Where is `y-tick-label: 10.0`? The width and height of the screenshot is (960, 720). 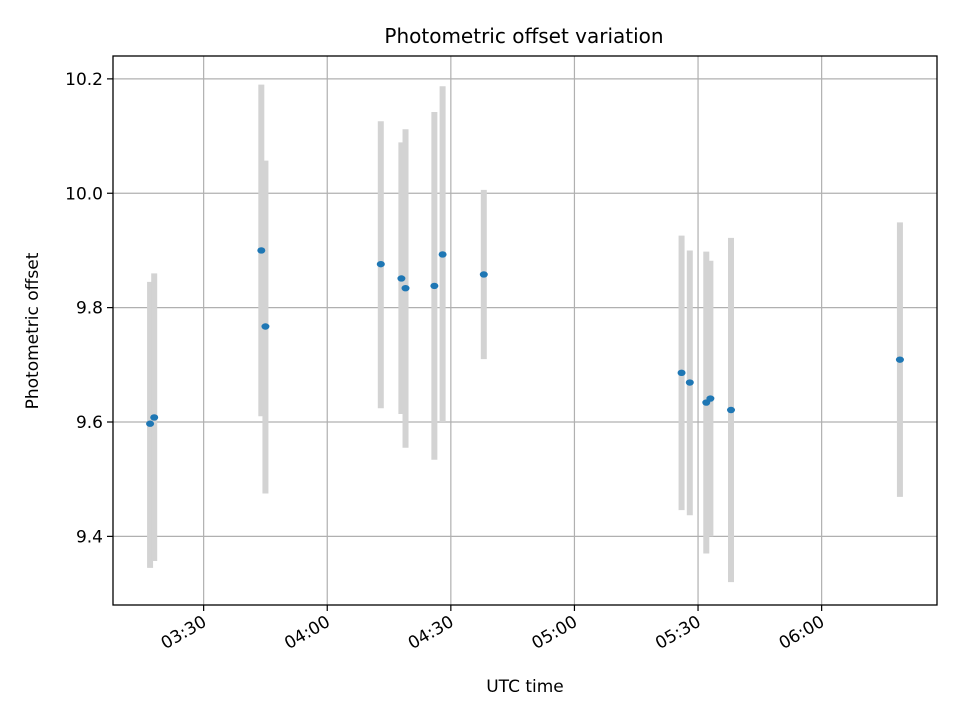
y-tick-label: 10.0 is located at coordinates (84, 194).